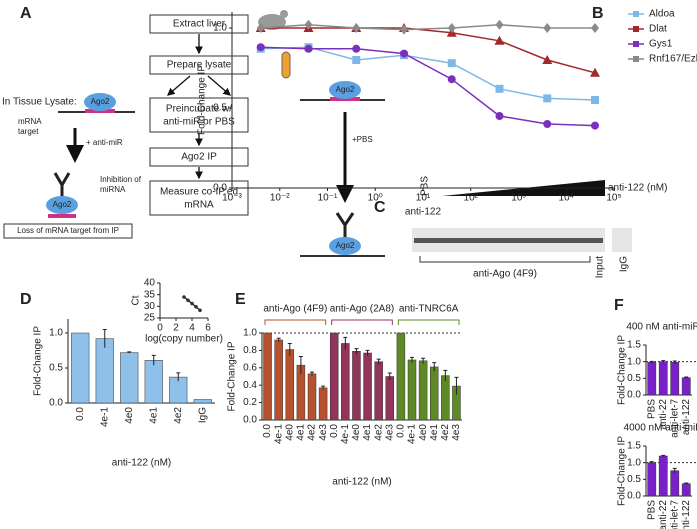 The width and height of the screenshot is (697, 529). I want to click on panel-label: E, so click(240, 299).